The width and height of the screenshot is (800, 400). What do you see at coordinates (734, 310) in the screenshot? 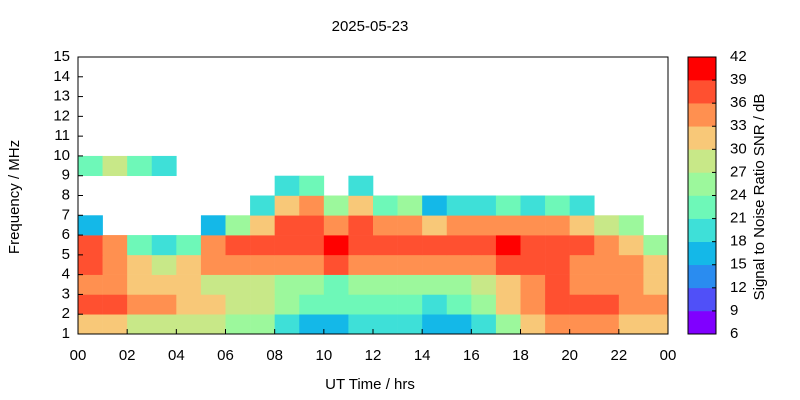
I see `colorbar-tick-label: 9` at bounding box center [734, 310].